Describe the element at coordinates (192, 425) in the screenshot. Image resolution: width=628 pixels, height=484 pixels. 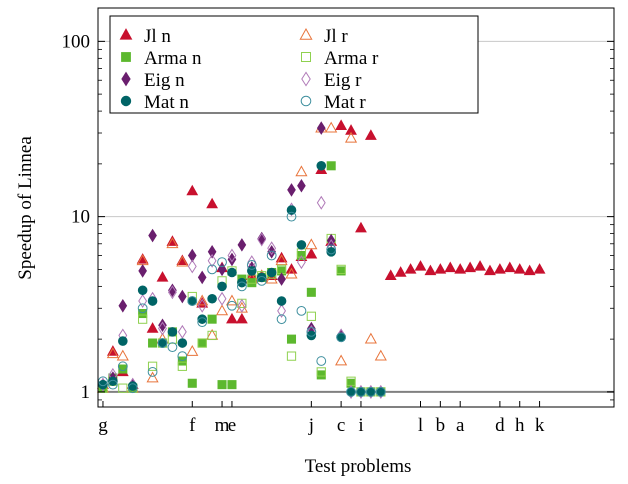
I see `x-tick-label: f` at that location.